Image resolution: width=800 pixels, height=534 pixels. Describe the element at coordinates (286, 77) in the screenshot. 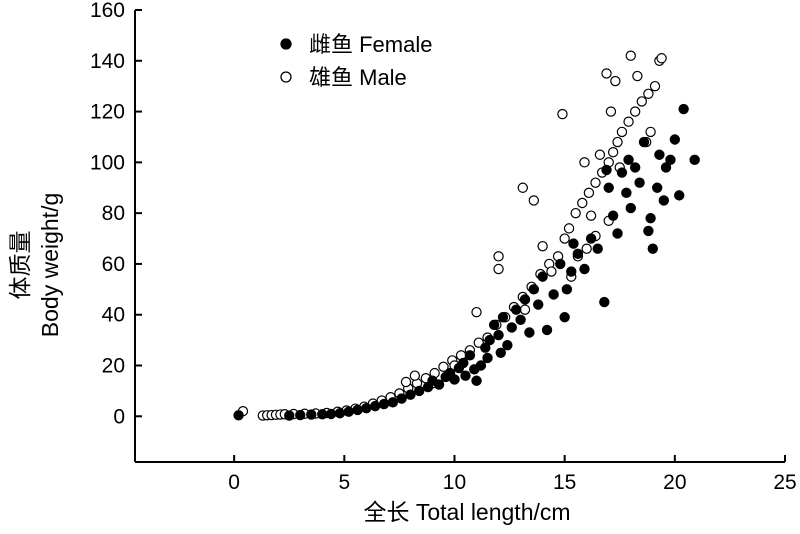

I see `legend-marker-male` at that location.